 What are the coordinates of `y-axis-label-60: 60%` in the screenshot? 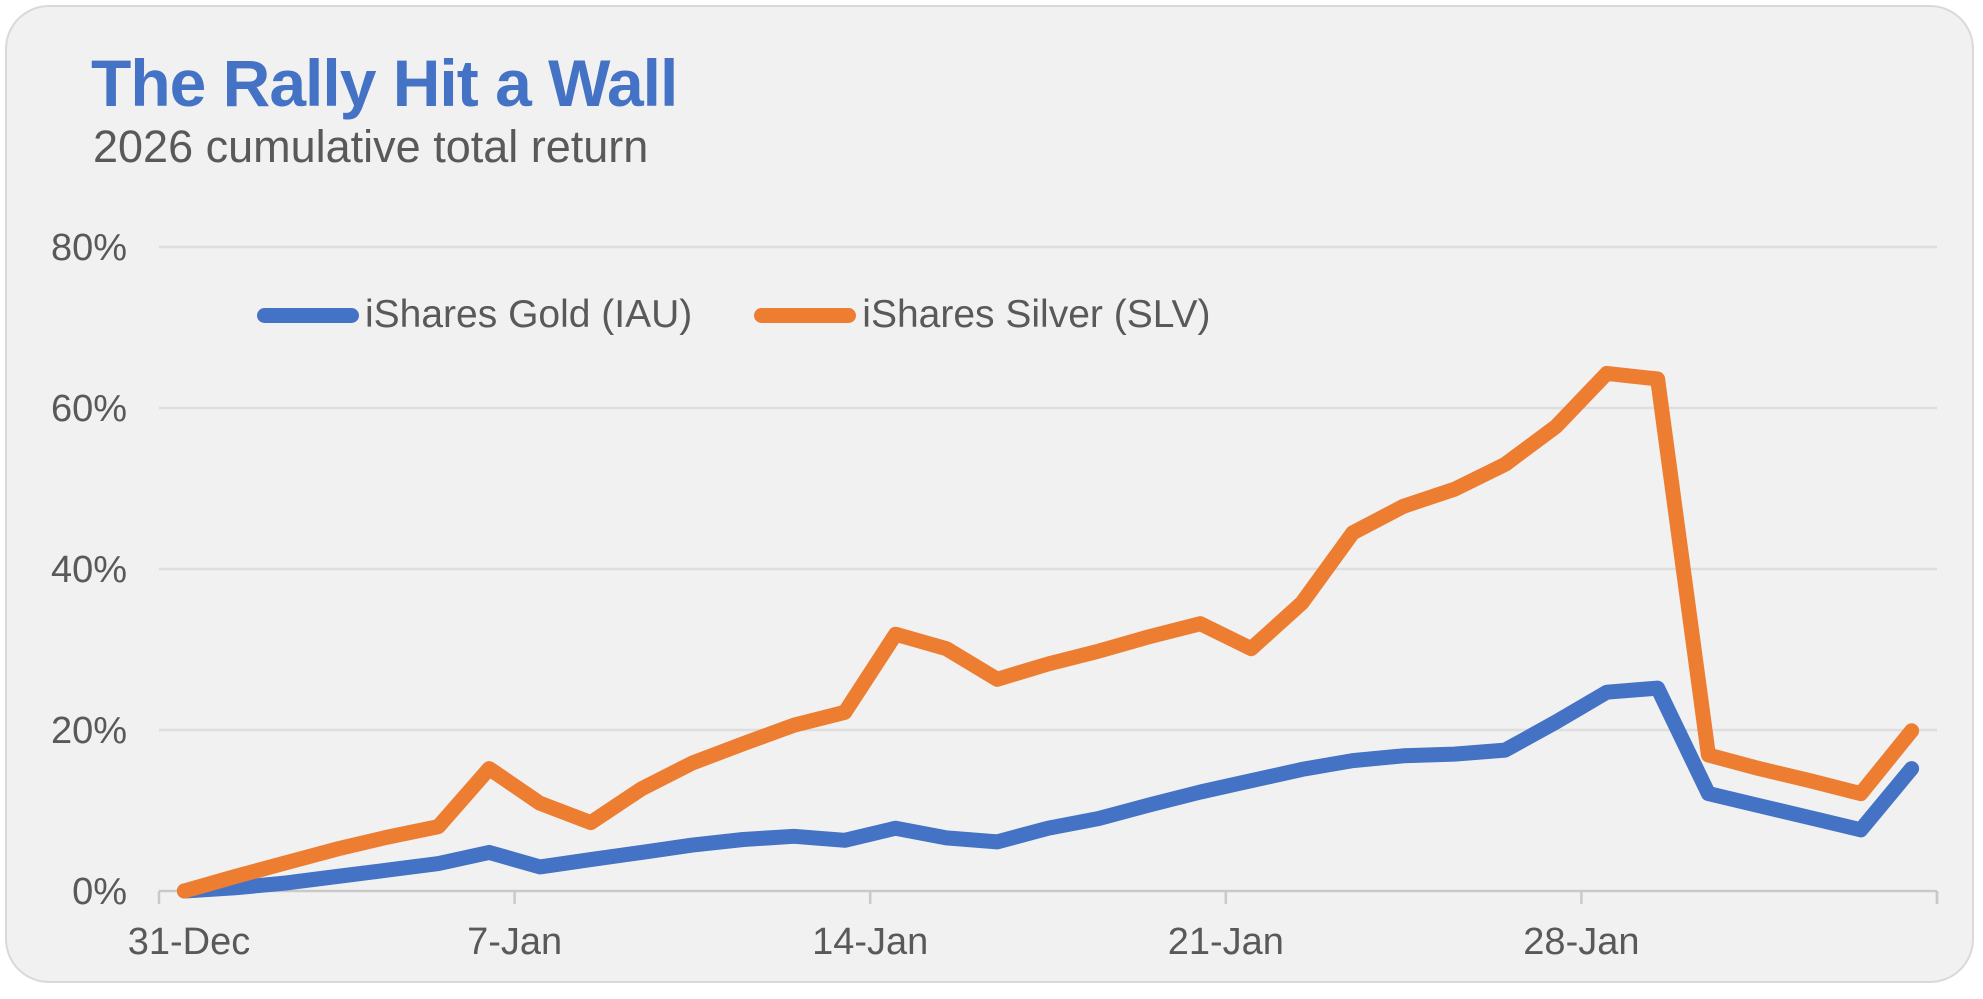 It's located at (89, 409).